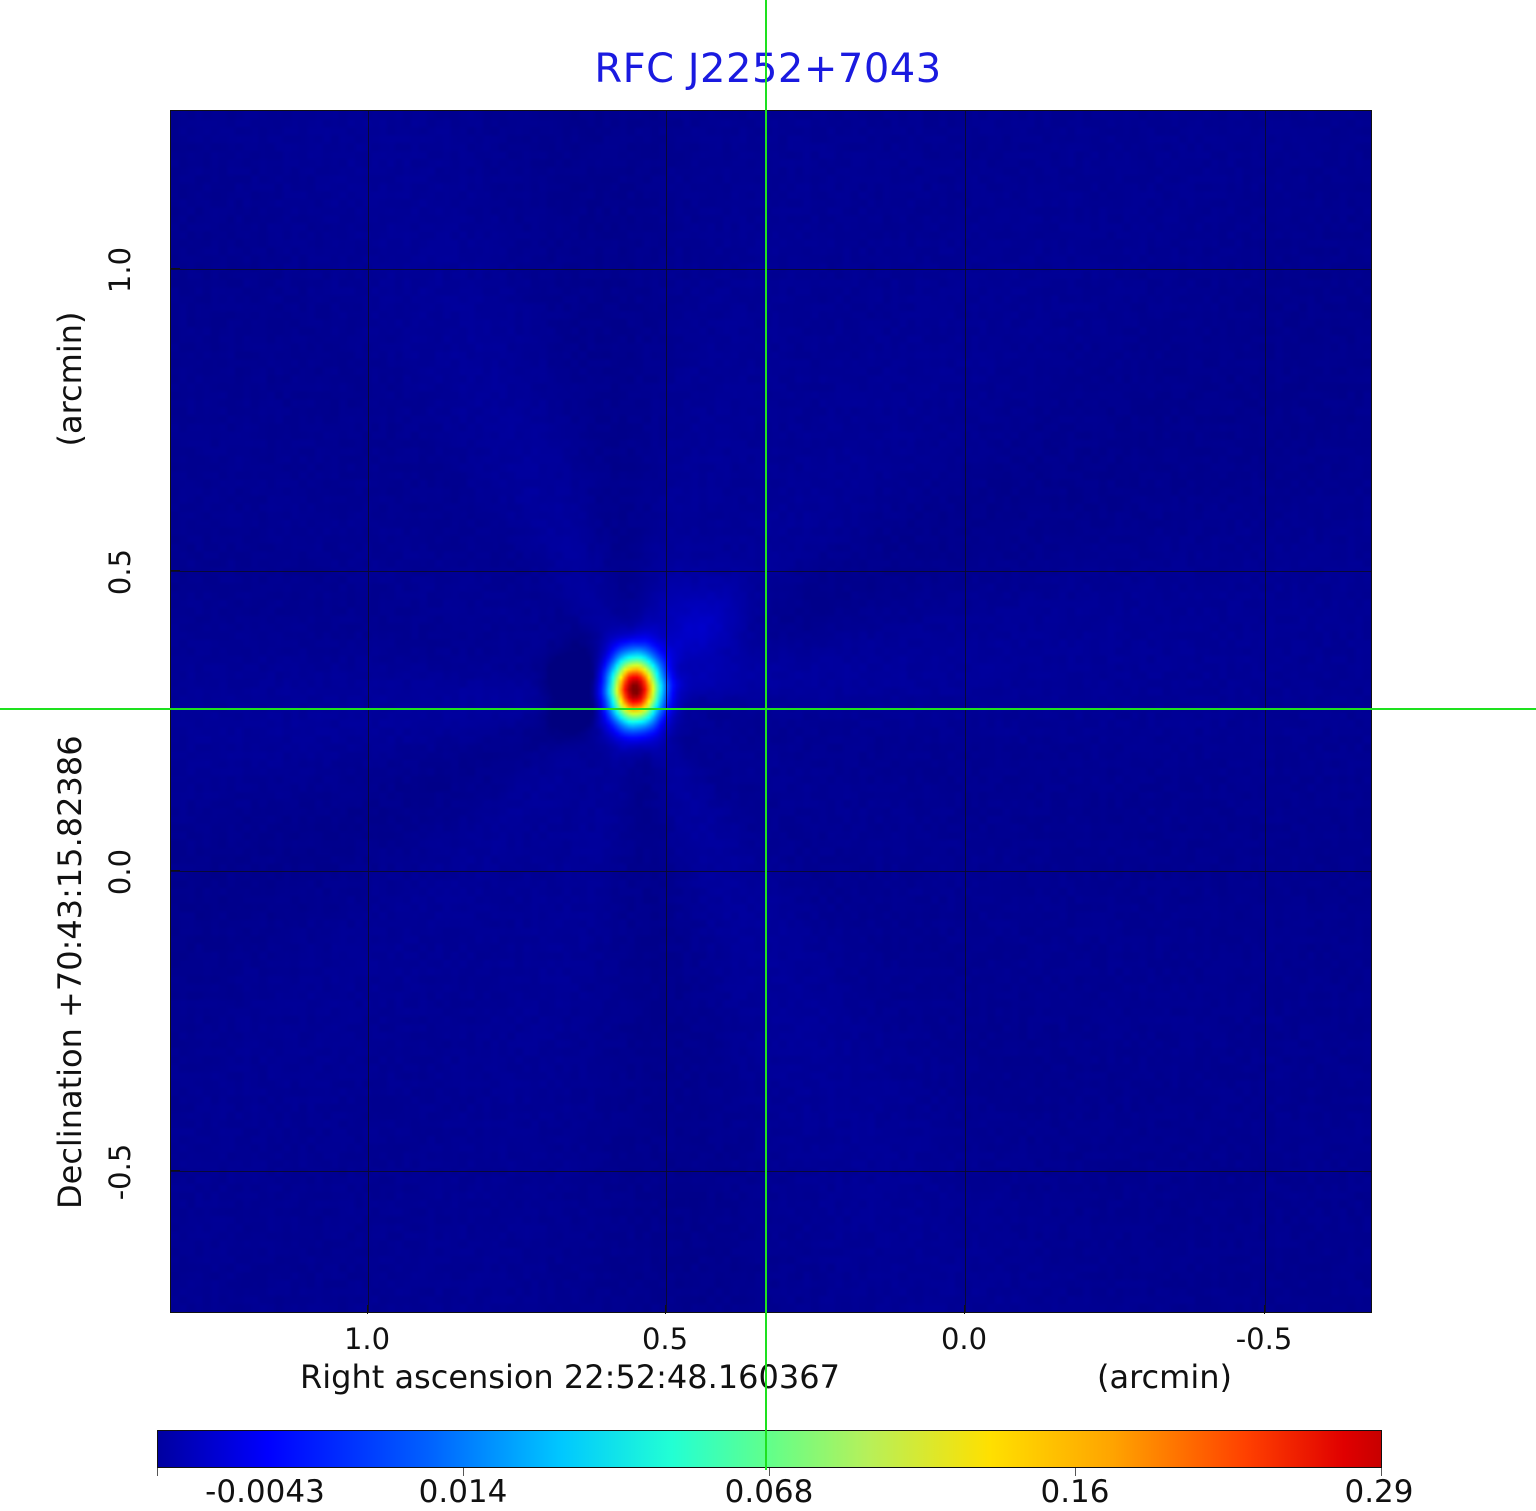  What do you see at coordinates (570, 1377) in the screenshot?
I see `x-axis-label: Right ascension 22:52:48.160367` at bounding box center [570, 1377].